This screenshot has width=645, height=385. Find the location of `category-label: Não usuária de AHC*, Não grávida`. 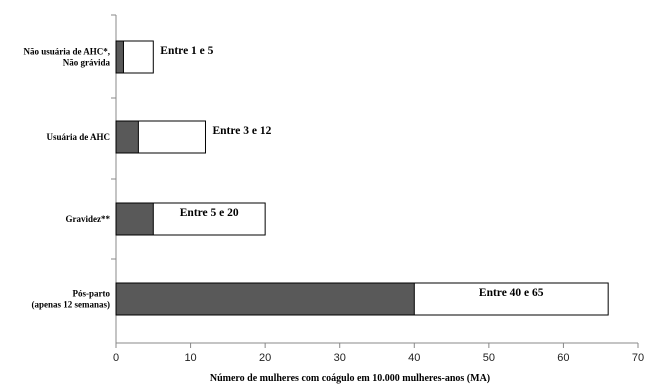

category-label: Não usuária de AHC*, Não grávida is located at coordinates (66, 57).